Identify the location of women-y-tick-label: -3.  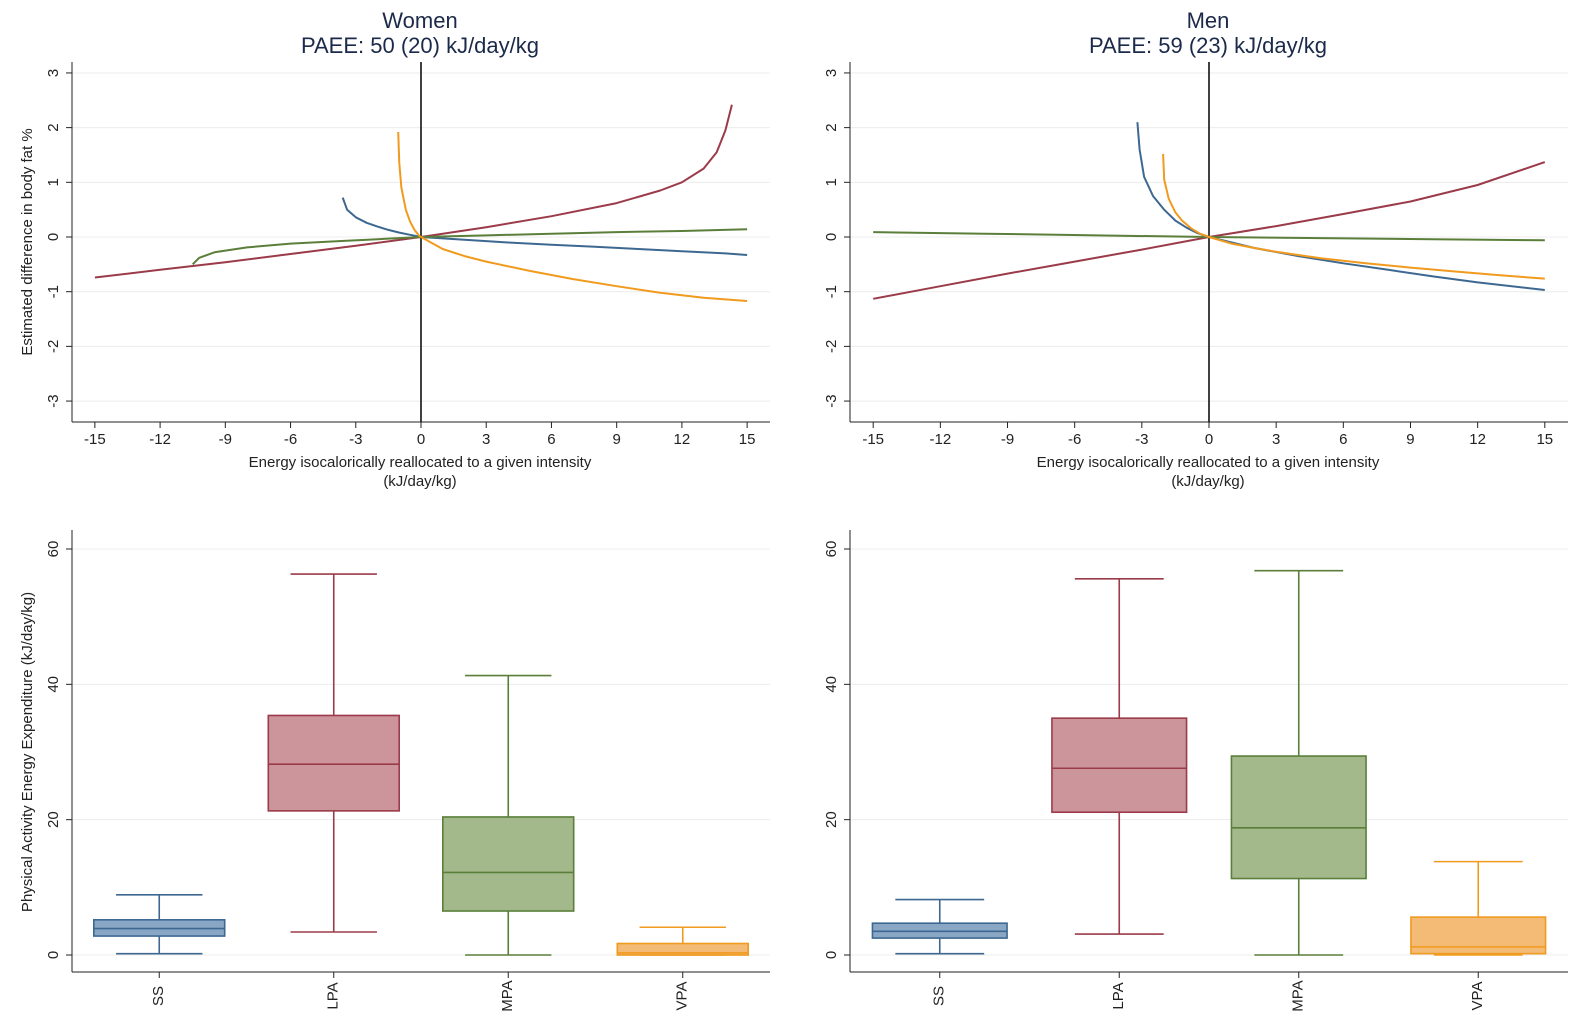
(53, 400).